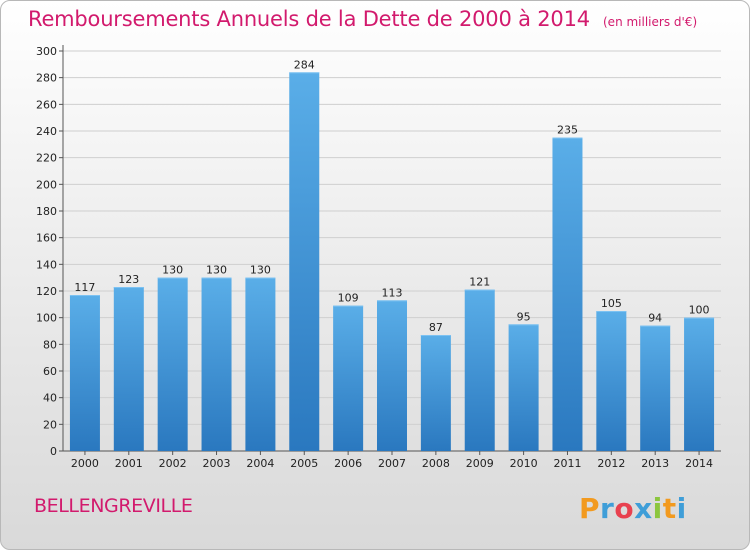 This screenshot has height=550, width=750. I want to click on y-tick-label: 40, so click(50, 398).